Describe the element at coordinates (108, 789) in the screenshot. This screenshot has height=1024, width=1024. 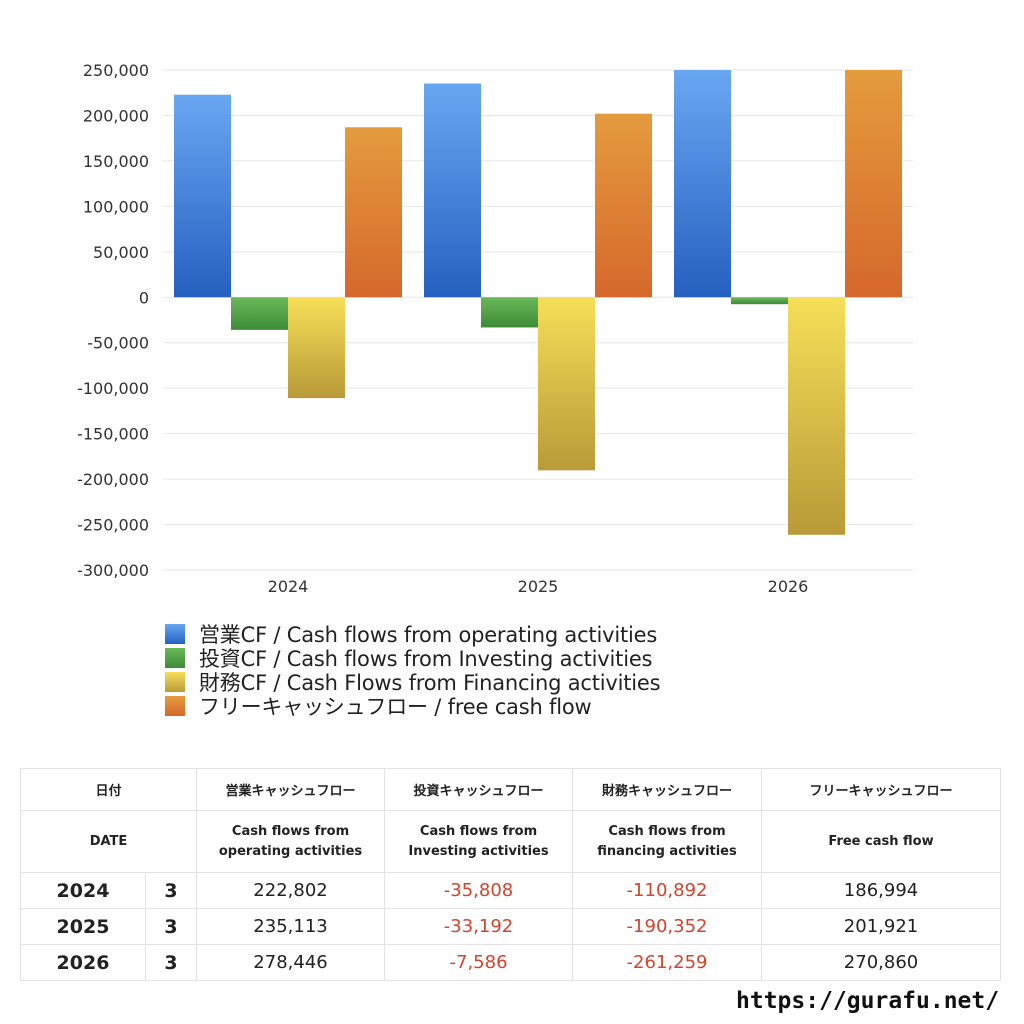
I see `header-date-jp: 日付` at that location.